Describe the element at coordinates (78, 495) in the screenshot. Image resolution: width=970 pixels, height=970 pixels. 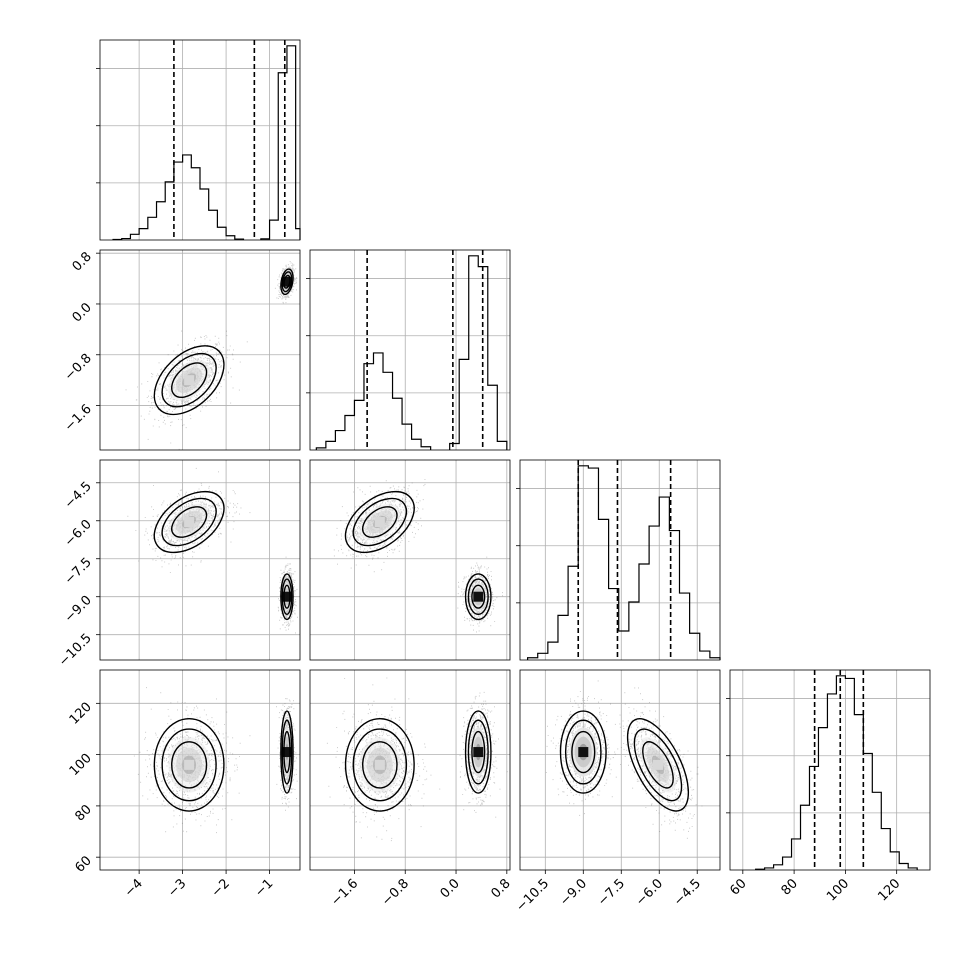
I see `y-tick-label: −4.5` at that location.